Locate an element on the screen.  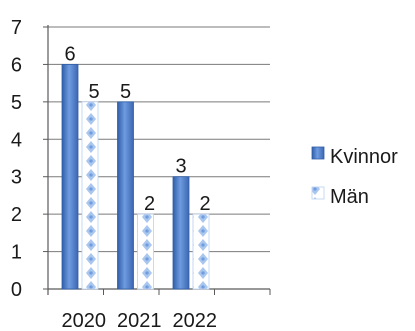
y-tick-label-3: 3 is located at coordinates (16, 178).